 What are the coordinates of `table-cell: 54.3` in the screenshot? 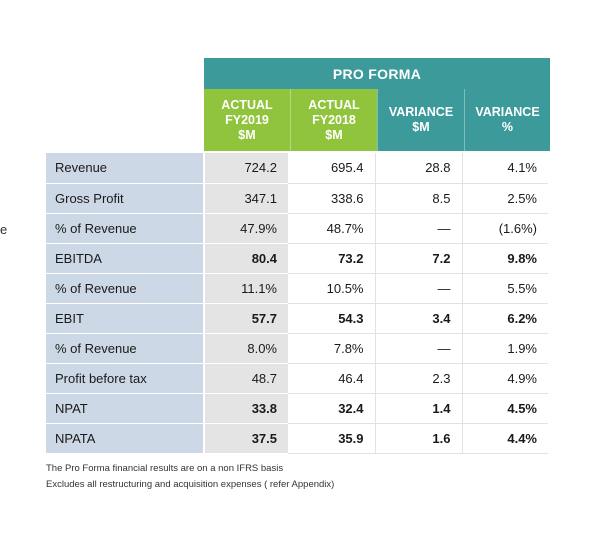 It's located at (331, 319).